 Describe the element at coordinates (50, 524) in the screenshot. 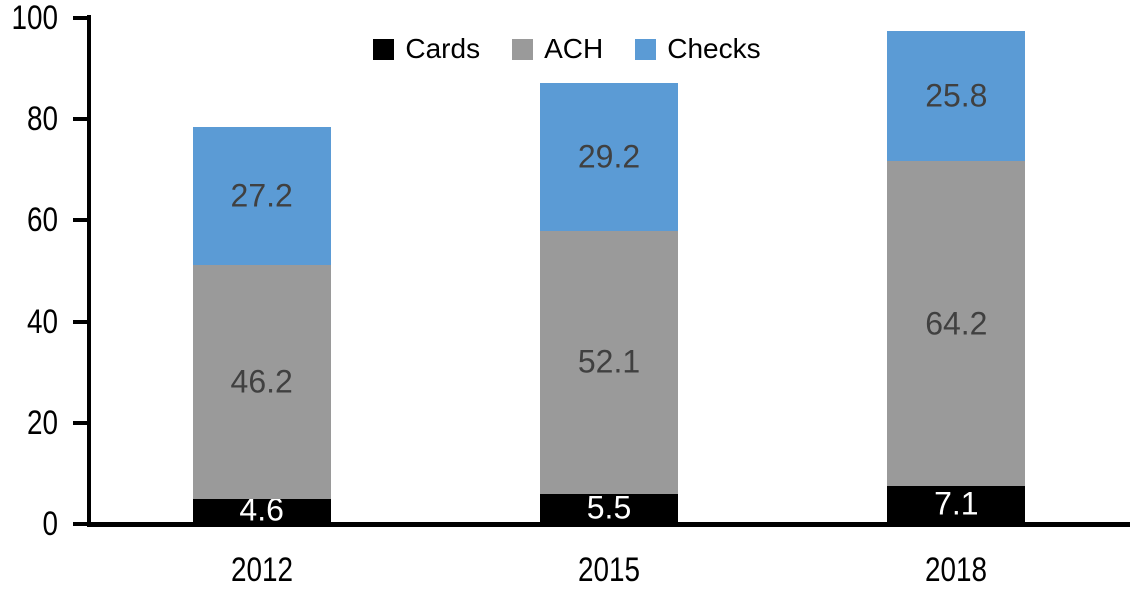

I see `y-axis-tick-label: 0` at that location.